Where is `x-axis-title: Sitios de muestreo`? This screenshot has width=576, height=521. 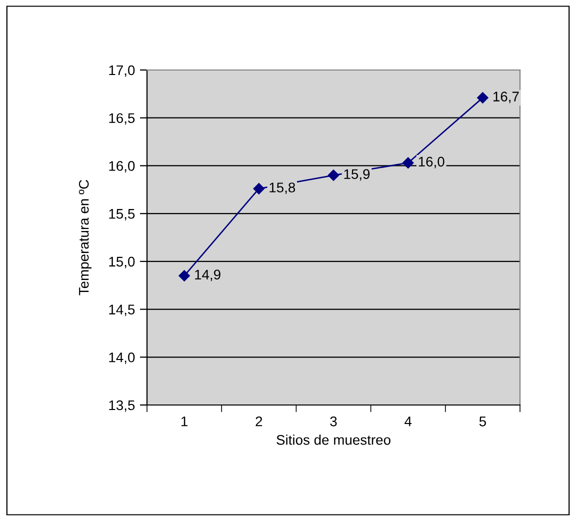 x-axis-title: Sitios de muestreo is located at coordinates (333, 439).